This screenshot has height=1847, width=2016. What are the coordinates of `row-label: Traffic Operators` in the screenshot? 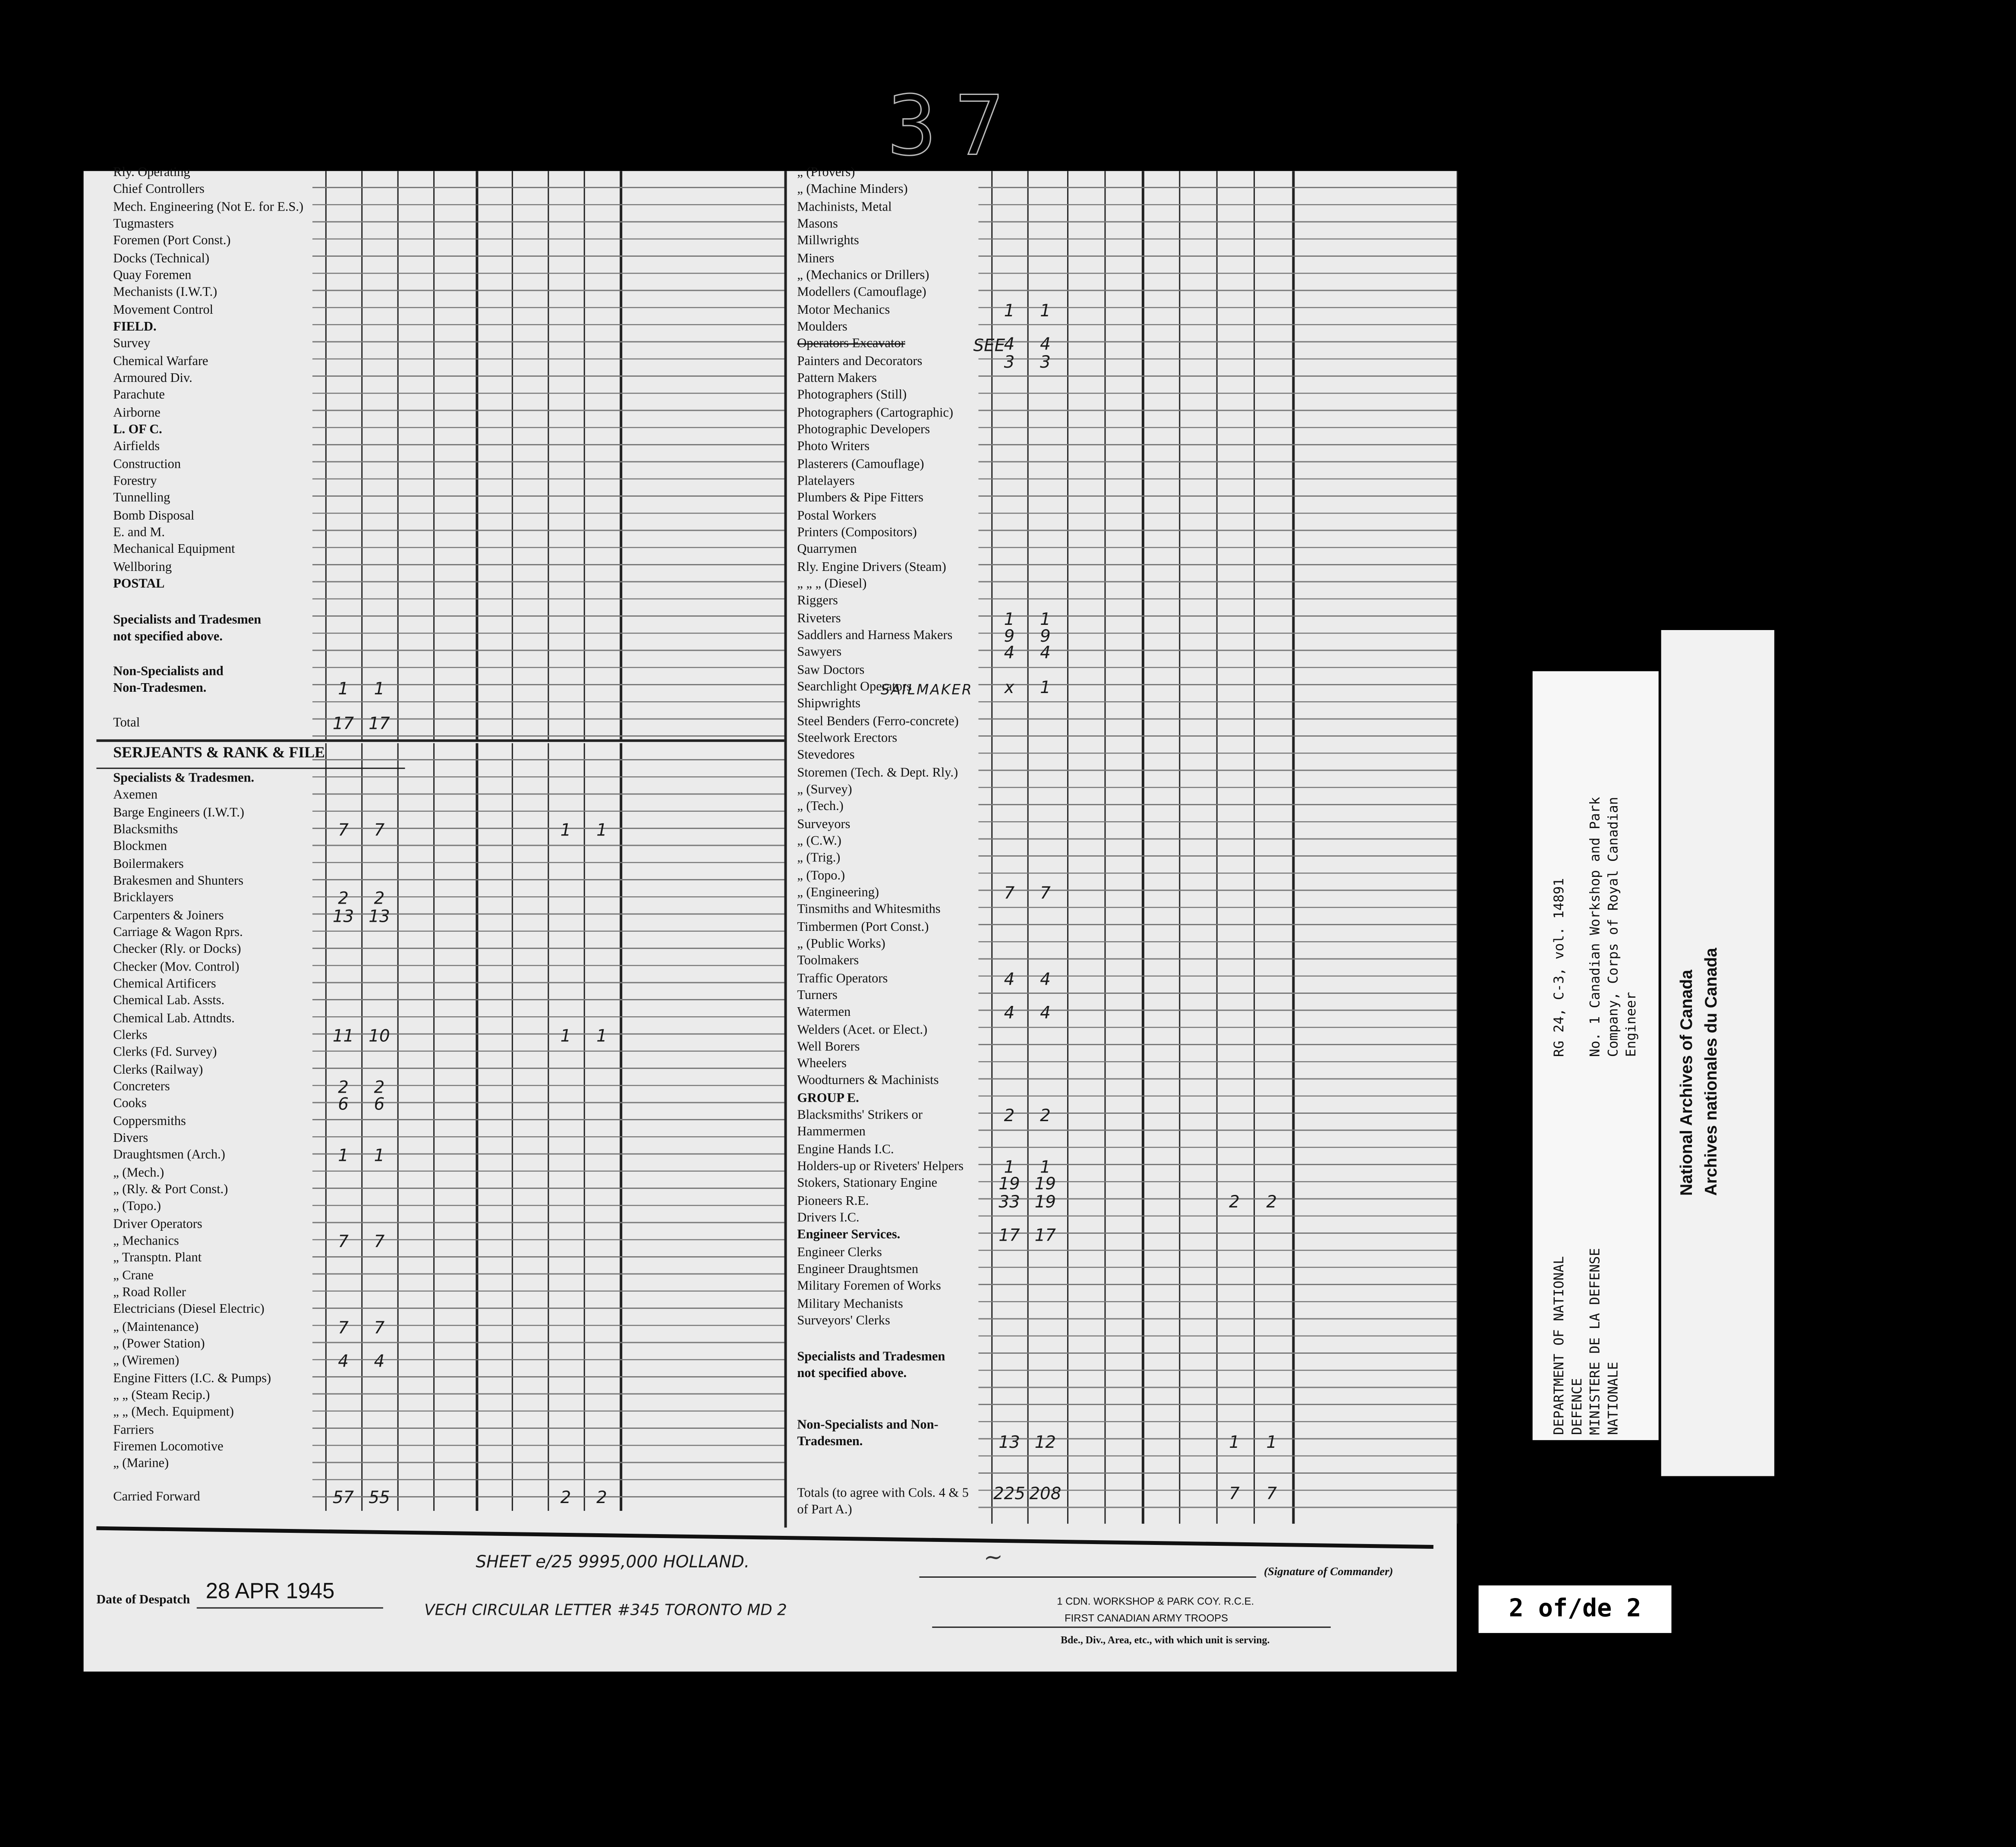 It's located at (843, 978).